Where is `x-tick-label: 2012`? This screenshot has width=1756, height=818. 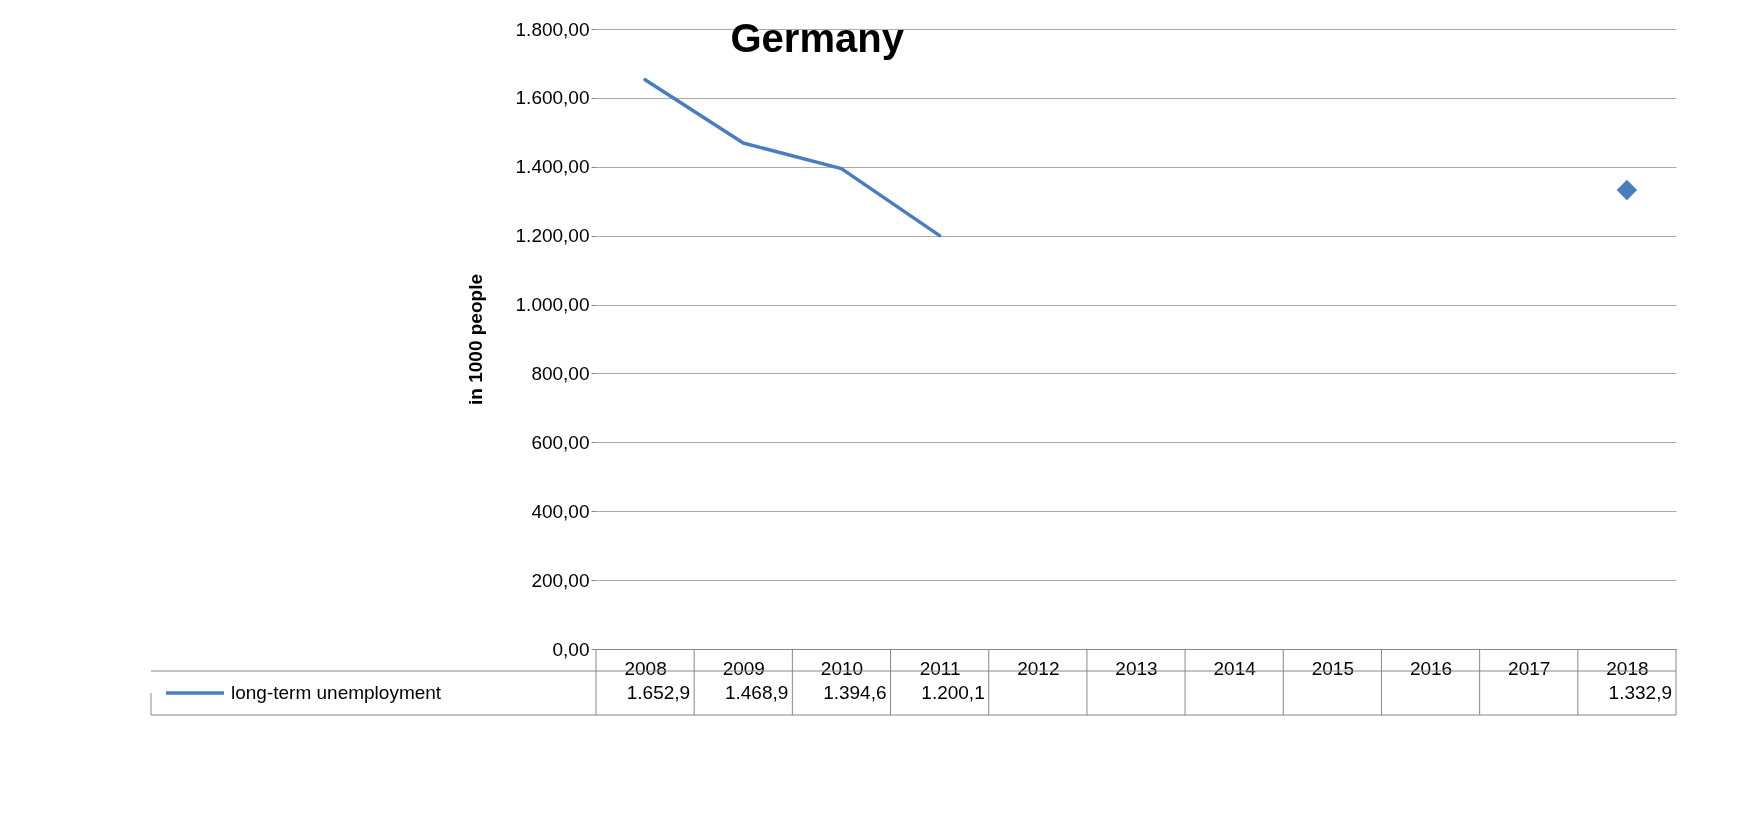
x-tick-label: 2012 is located at coordinates (1038, 668).